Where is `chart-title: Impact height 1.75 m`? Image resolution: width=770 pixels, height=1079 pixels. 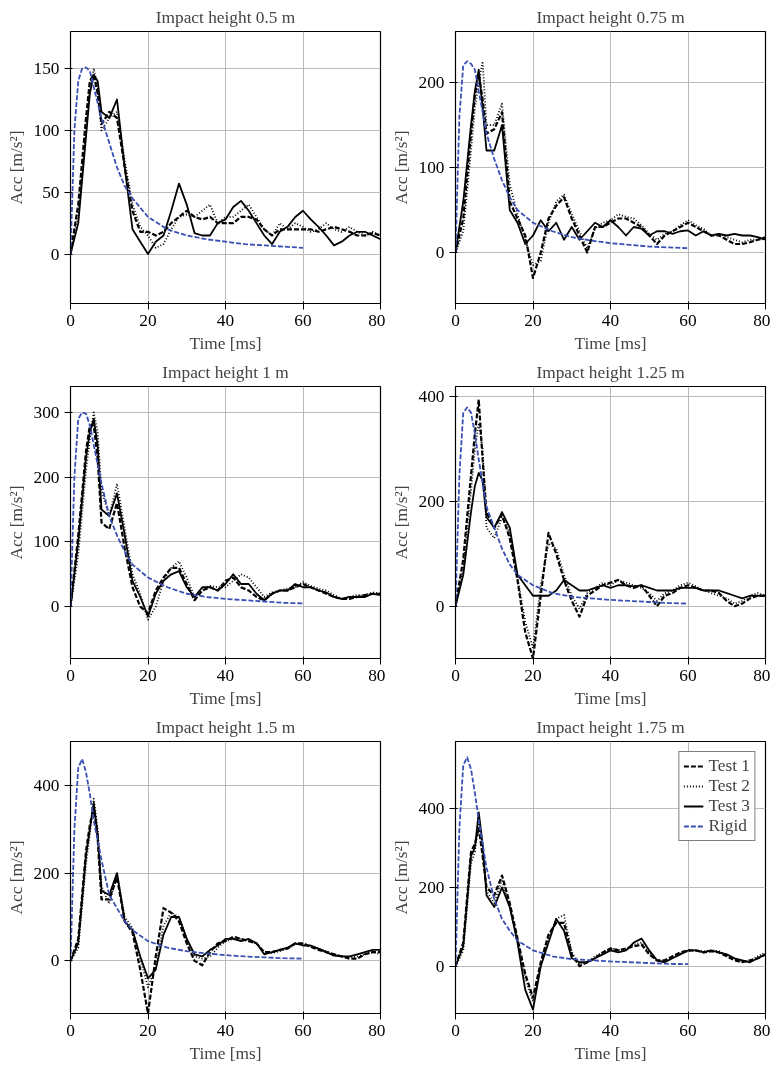 chart-title: Impact height 1.75 m is located at coordinates (611, 727).